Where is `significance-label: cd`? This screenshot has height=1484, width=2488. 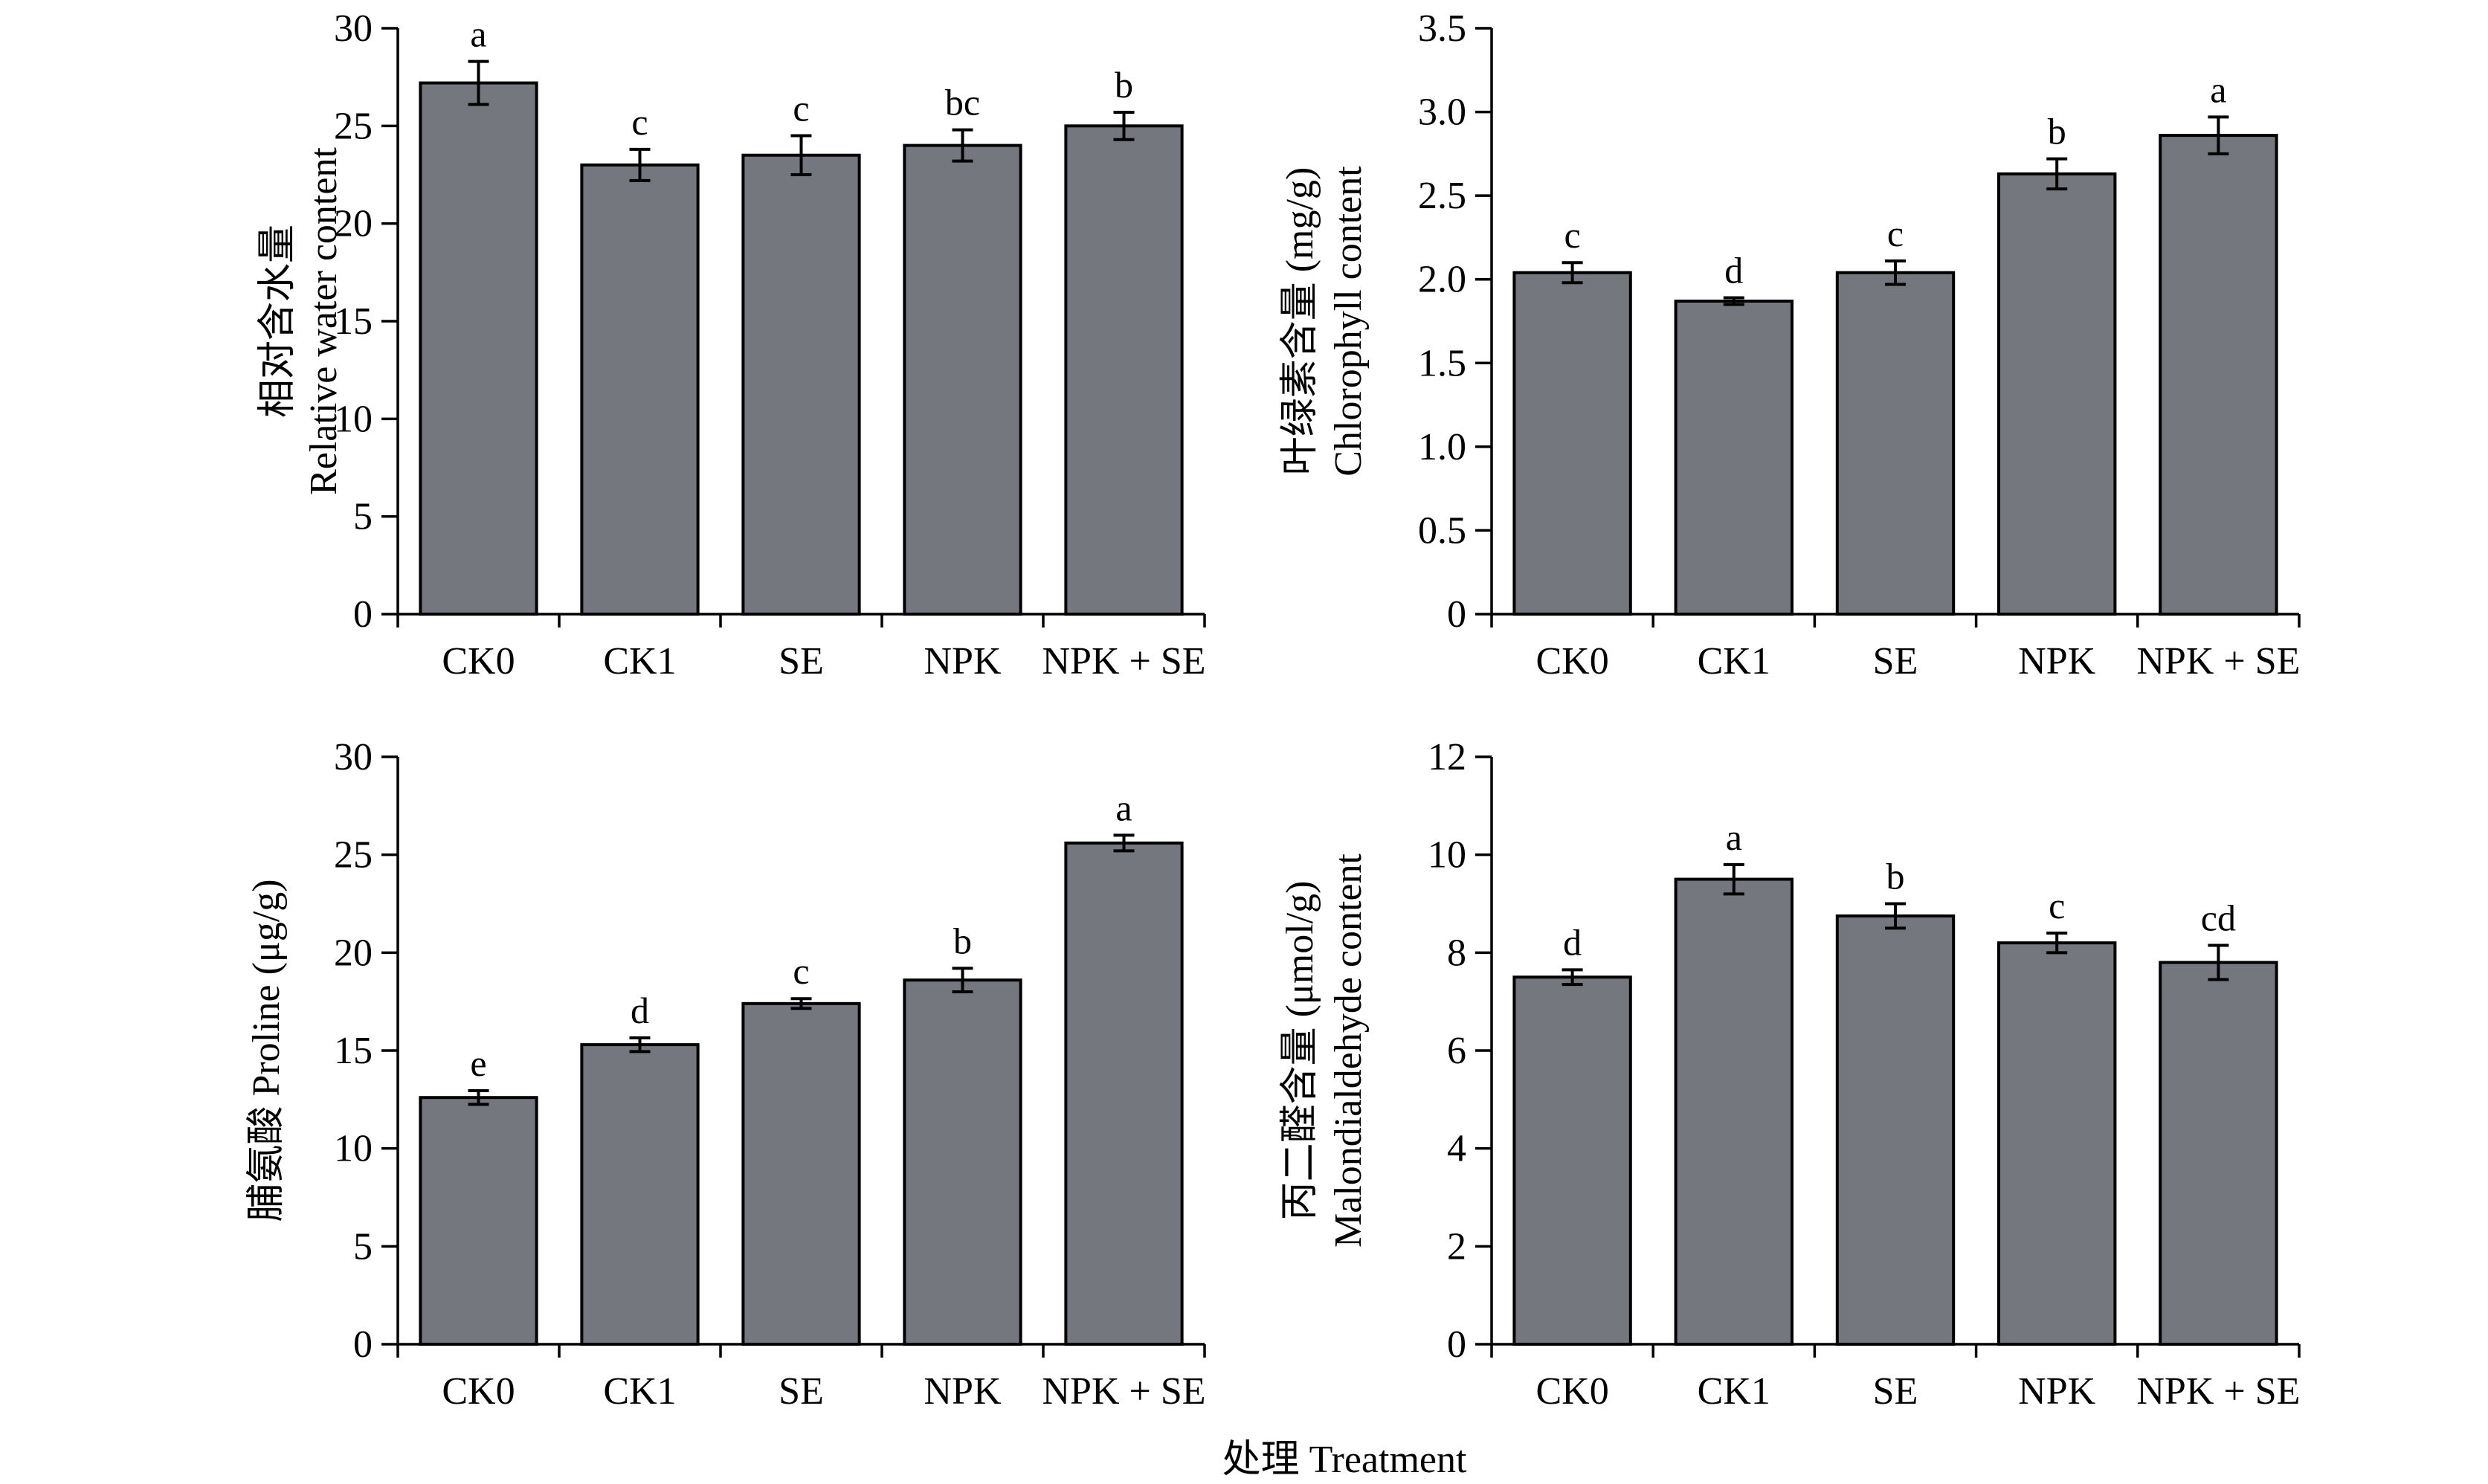
significance-label: cd is located at coordinates (2218, 917).